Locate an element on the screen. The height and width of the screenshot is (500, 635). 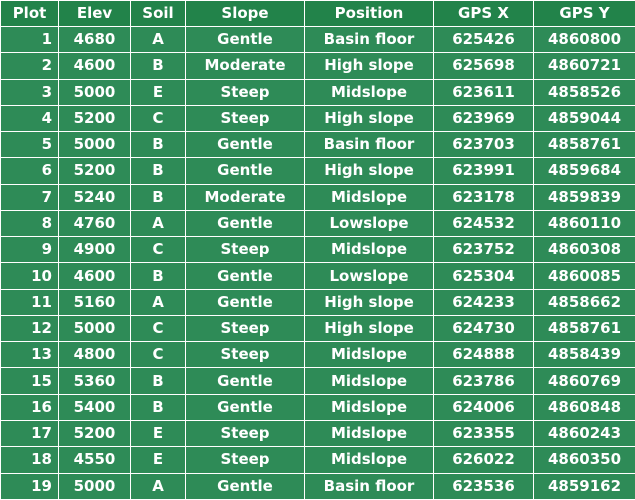
cell-gps-y: 4860769 is located at coordinates (584, 381).